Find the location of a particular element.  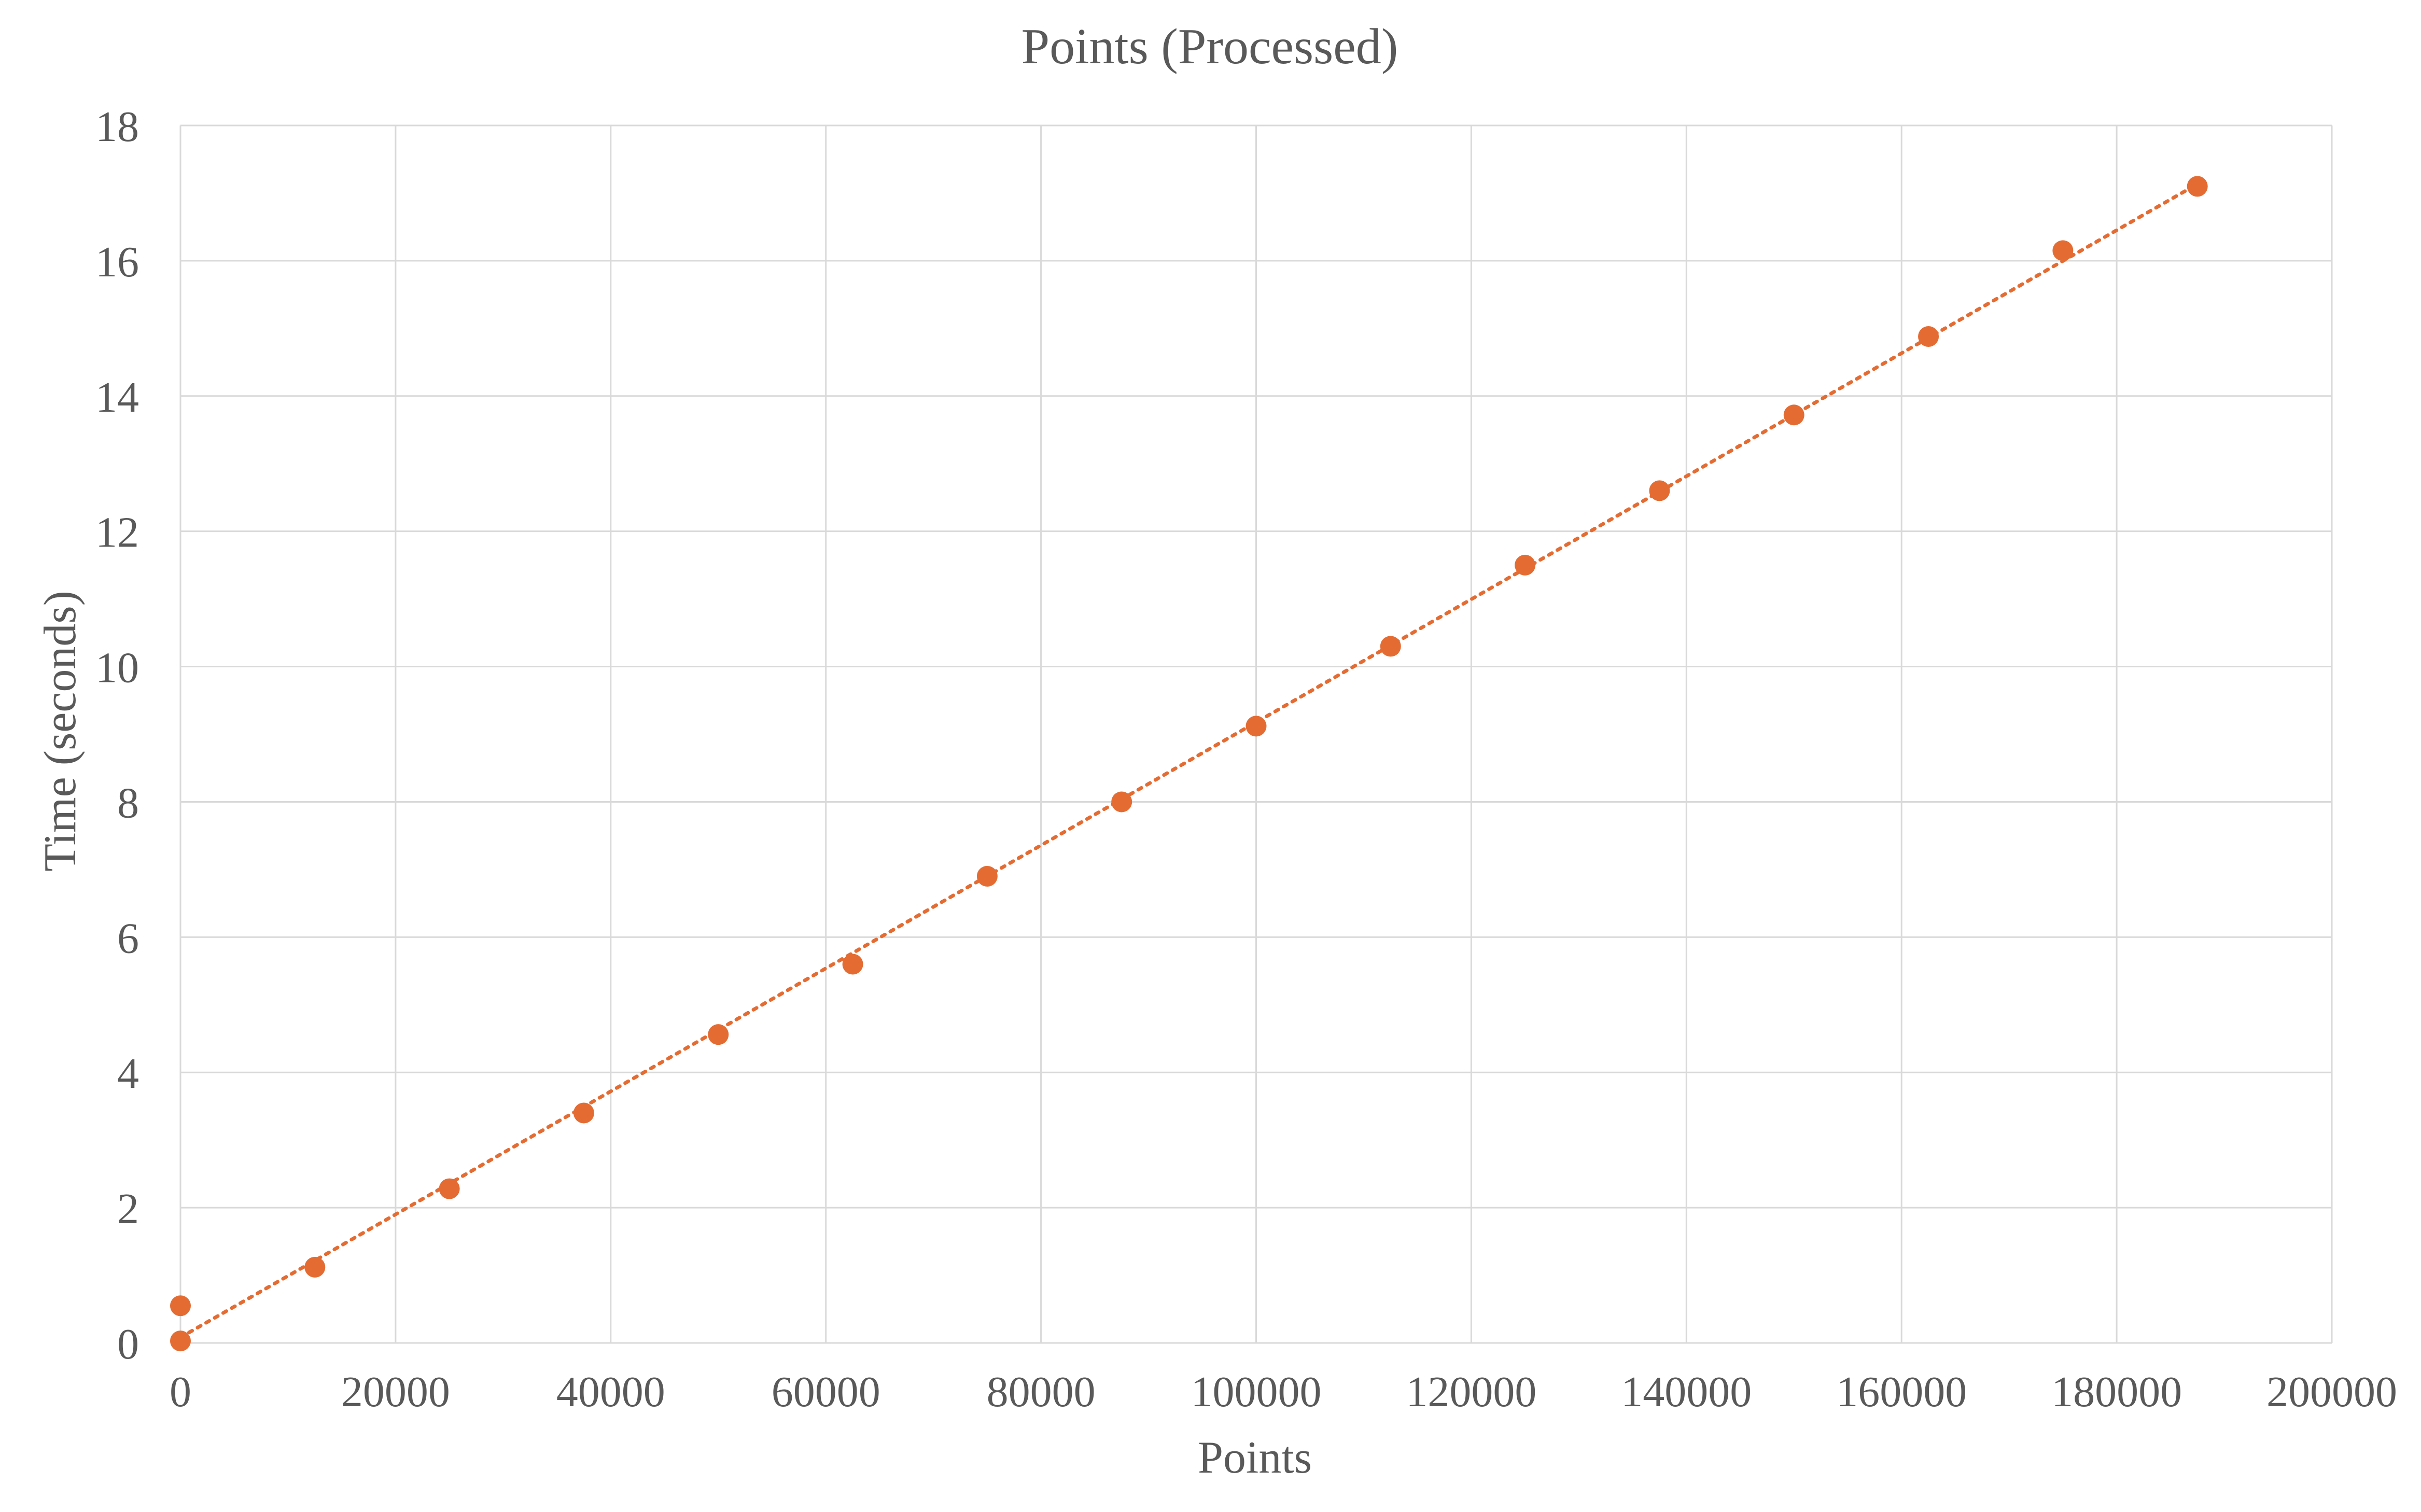

y-tick-label: 14 is located at coordinates (117, 397).